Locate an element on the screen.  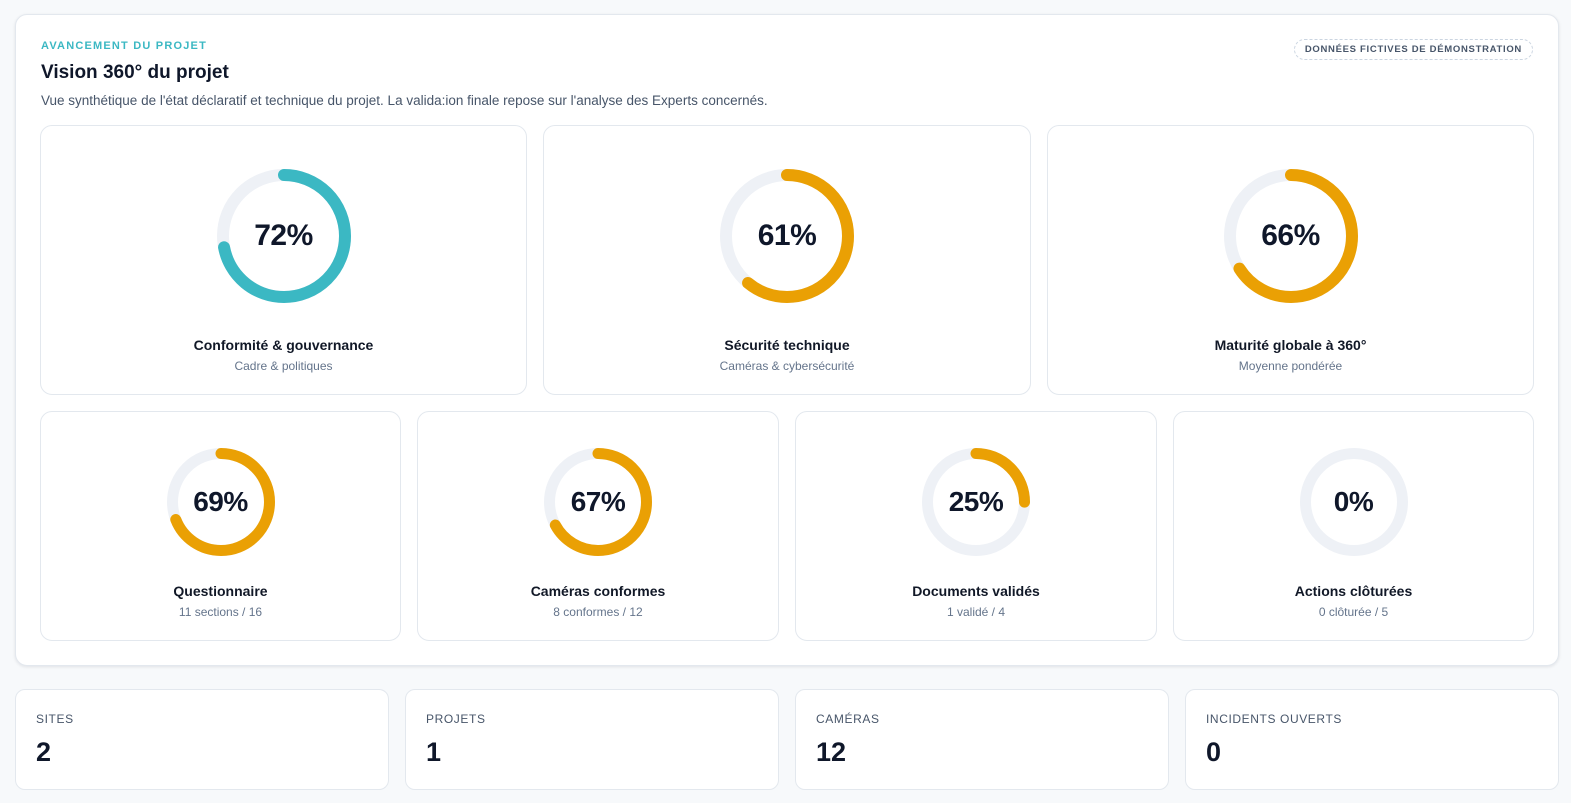
progress-value: 69% is located at coordinates (220, 501).